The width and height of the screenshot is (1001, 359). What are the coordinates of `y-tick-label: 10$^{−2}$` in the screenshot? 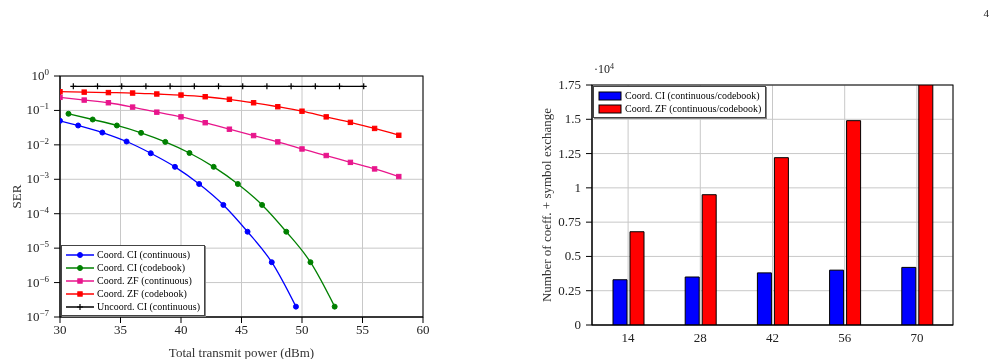 It's located at (37, 143).